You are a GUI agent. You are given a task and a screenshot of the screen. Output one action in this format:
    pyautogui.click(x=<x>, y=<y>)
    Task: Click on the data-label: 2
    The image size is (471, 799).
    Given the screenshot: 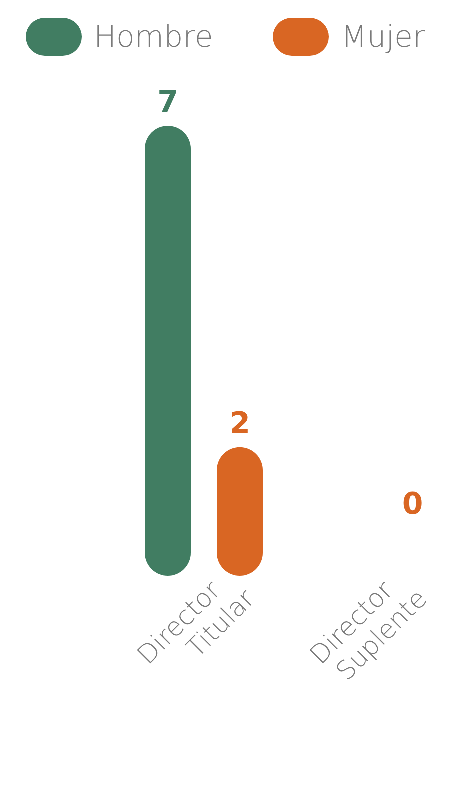 What is the action you would take?
    pyautogui.click(x=240, y=424)
    